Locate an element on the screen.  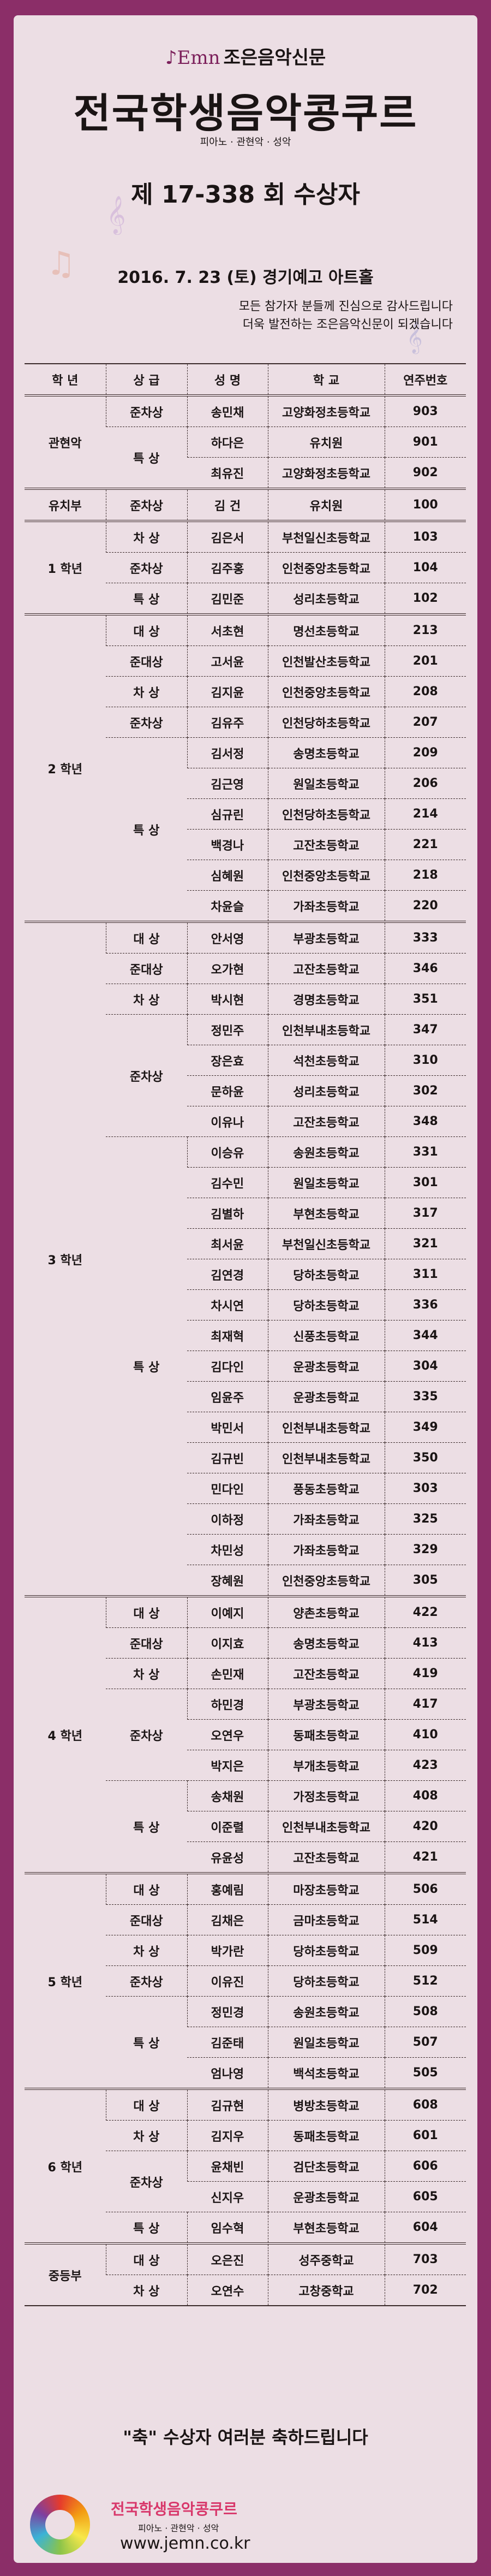
name-cell: 김 건 is located at coordinates (227, 504).